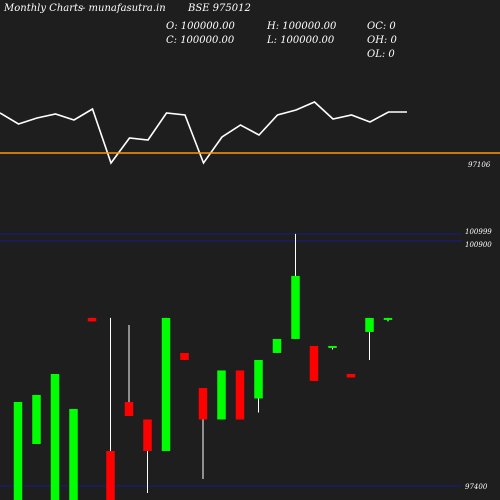 This screenshot has width=500, height=500. Describe the element at coordinates (200, 26) in the screenshot. I see `open-value: O: 100000.00` at that location.